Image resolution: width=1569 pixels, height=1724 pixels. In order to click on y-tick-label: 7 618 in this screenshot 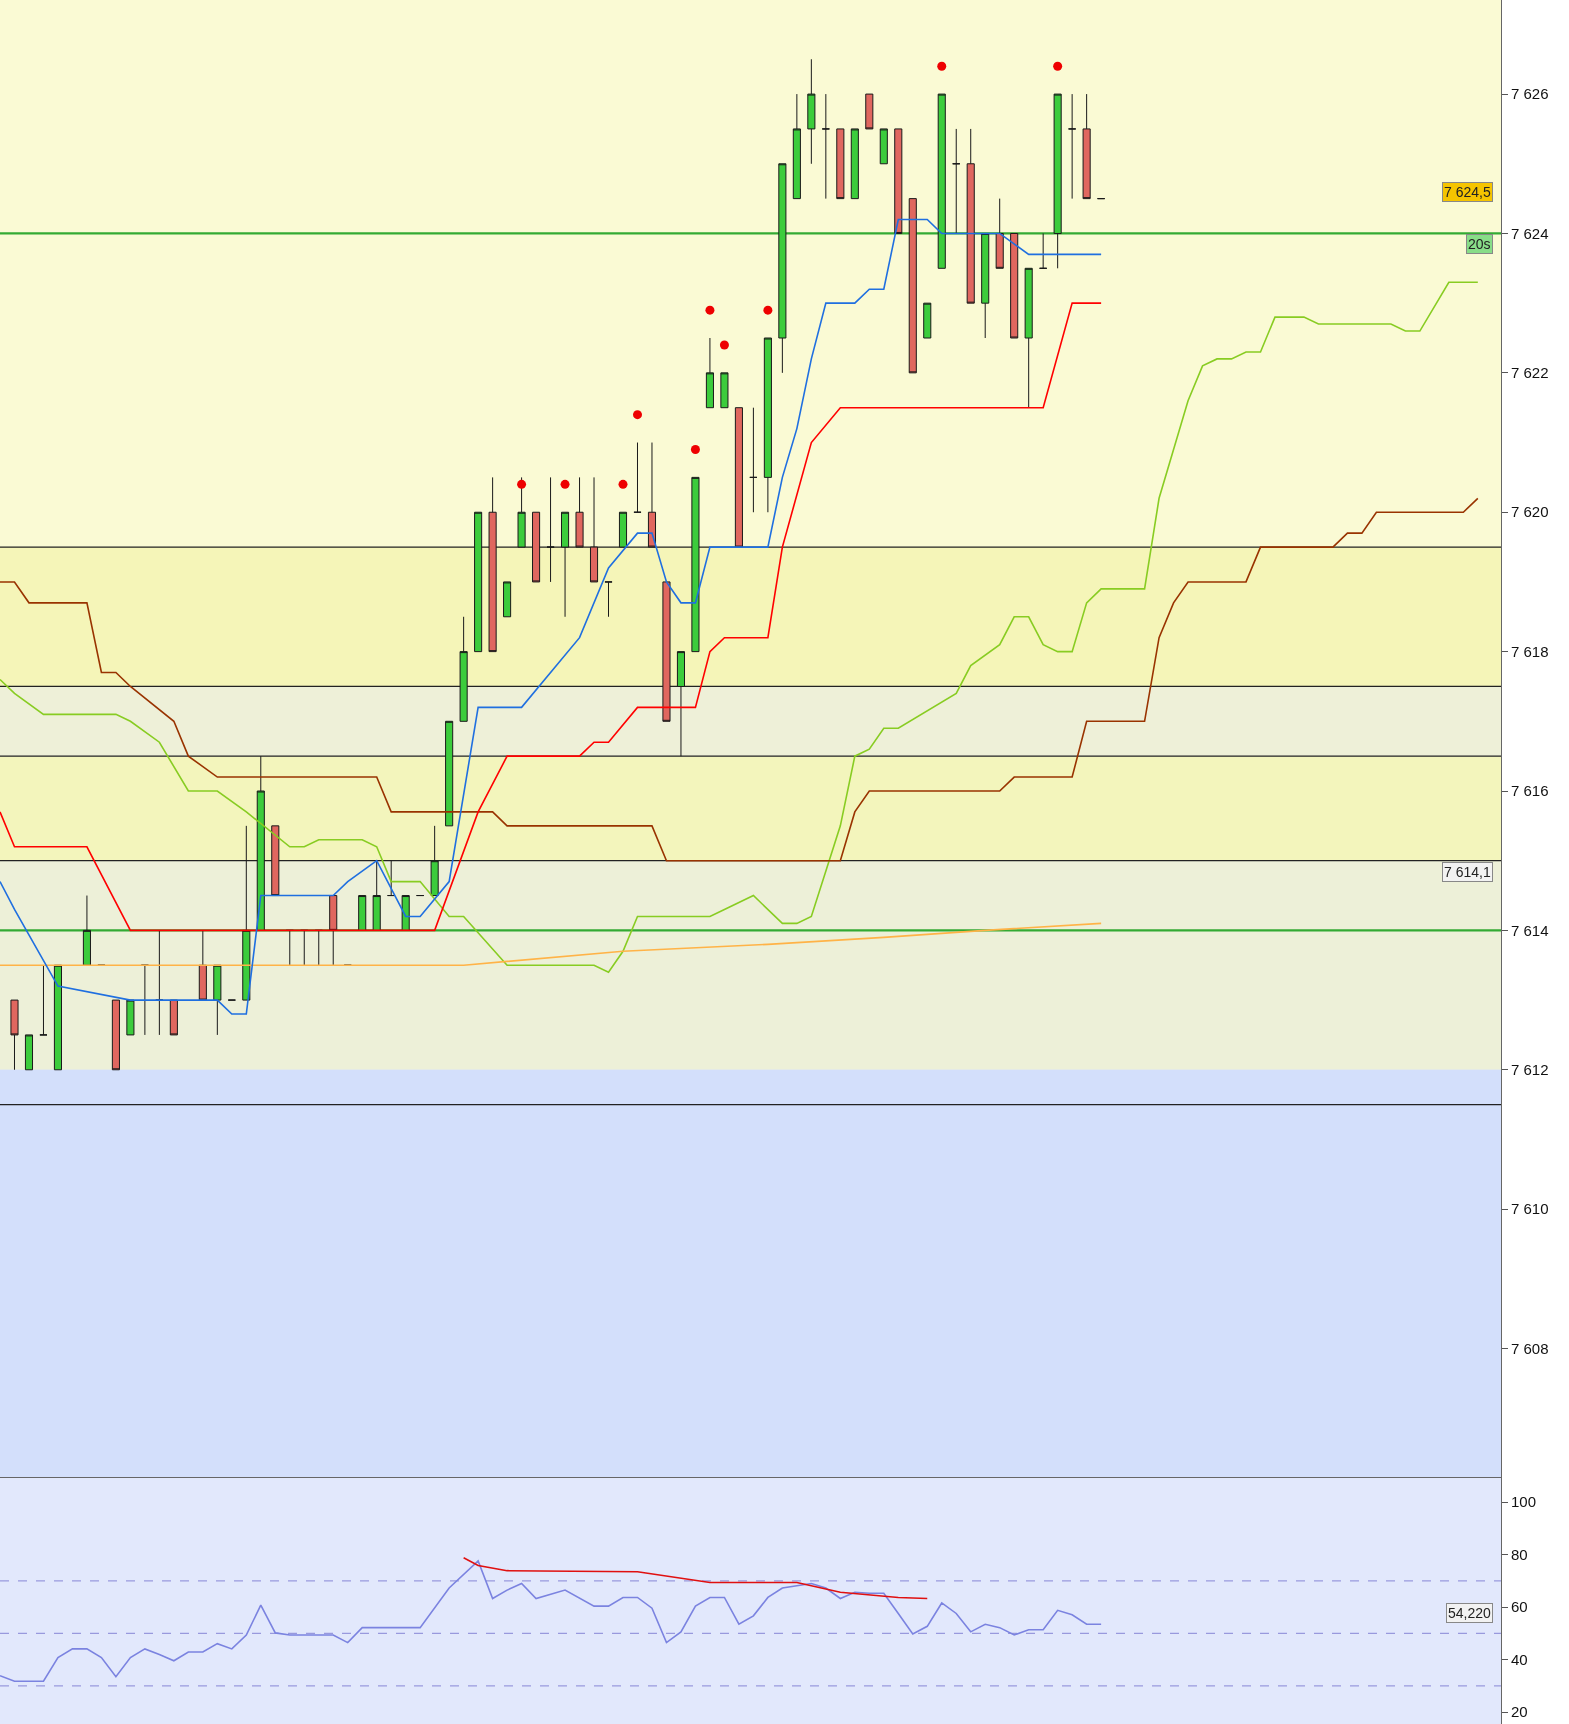, I will do `click(1530, 651)`.